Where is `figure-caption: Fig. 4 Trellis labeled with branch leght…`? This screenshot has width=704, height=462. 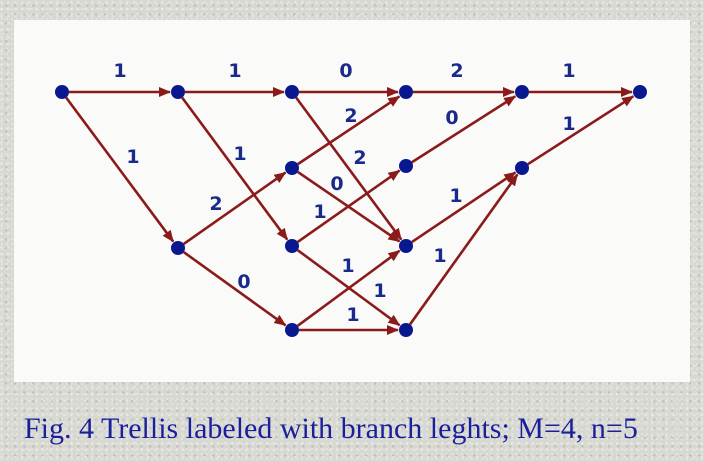
figure-caption: Fig. 4 Trellis labeled with branch leght… is located at coordinates (331, 428).